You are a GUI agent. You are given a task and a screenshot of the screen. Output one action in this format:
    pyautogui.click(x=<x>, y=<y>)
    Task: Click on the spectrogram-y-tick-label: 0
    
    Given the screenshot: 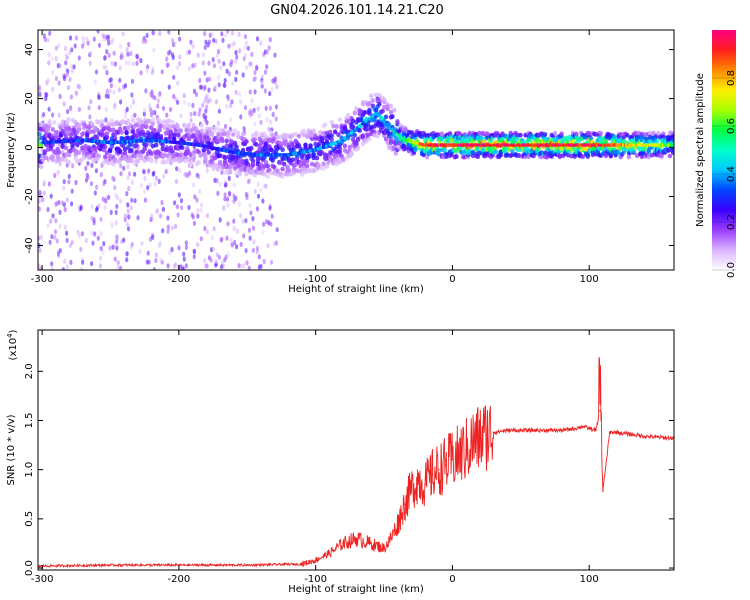 What is the action you would take?
    pyautogui.click(x=29, y=147)
    